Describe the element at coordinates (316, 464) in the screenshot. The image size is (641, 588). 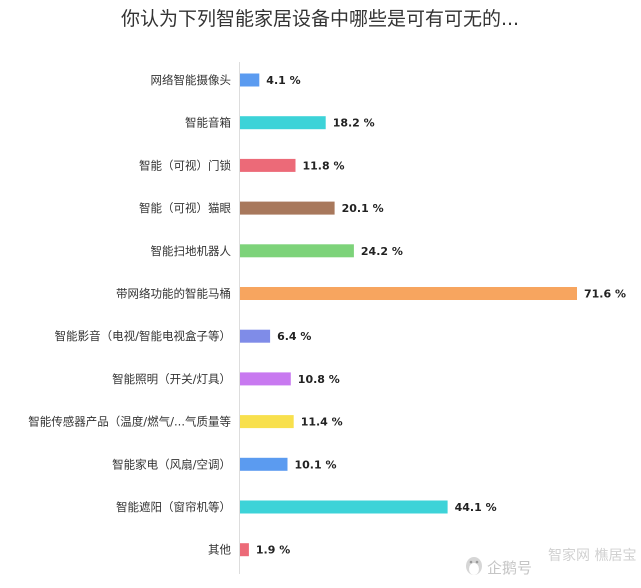
I see `value-label: 10.1 %` at that location.